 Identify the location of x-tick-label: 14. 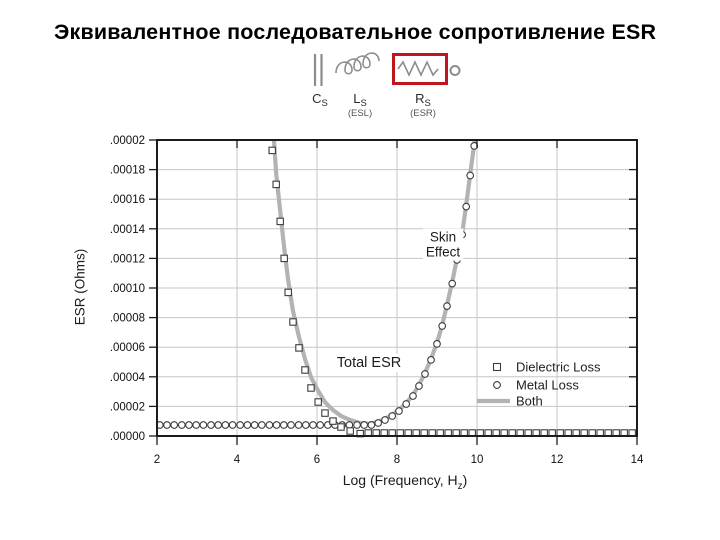
(637, 460).